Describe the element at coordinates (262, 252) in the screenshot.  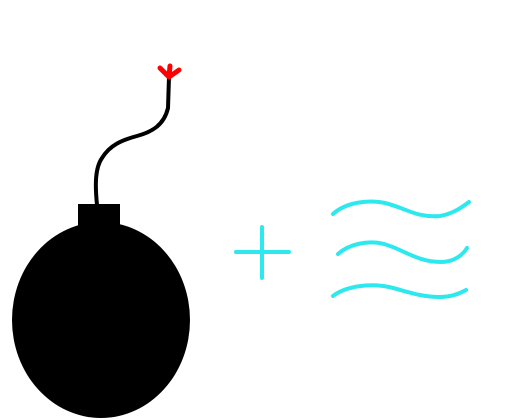
I see `plus-icon` at that location.